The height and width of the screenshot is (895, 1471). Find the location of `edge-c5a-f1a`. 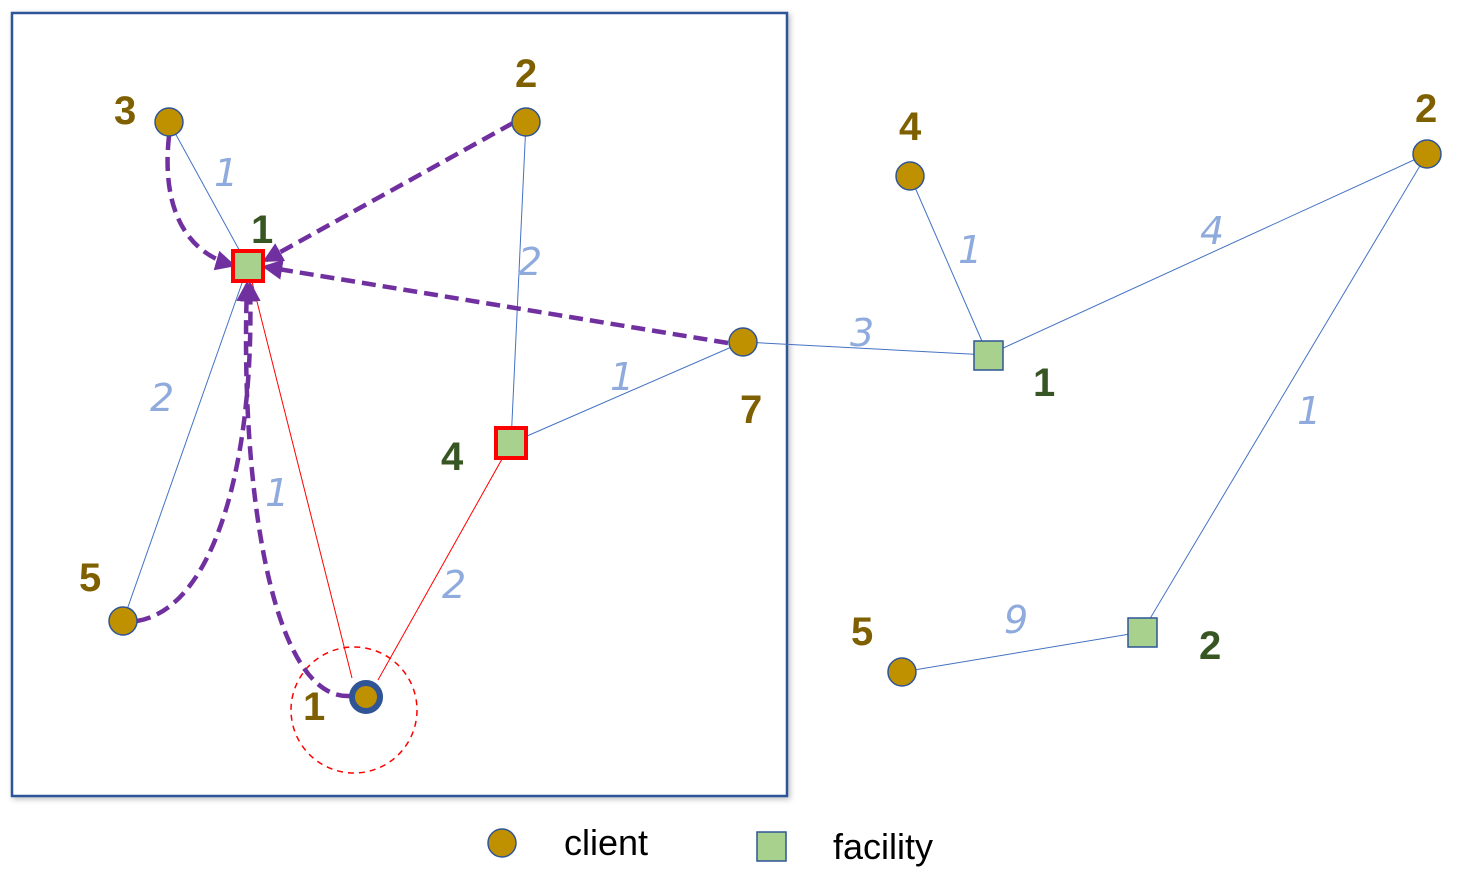

edge-c5a-f1a is located at coordinates (185, 443).